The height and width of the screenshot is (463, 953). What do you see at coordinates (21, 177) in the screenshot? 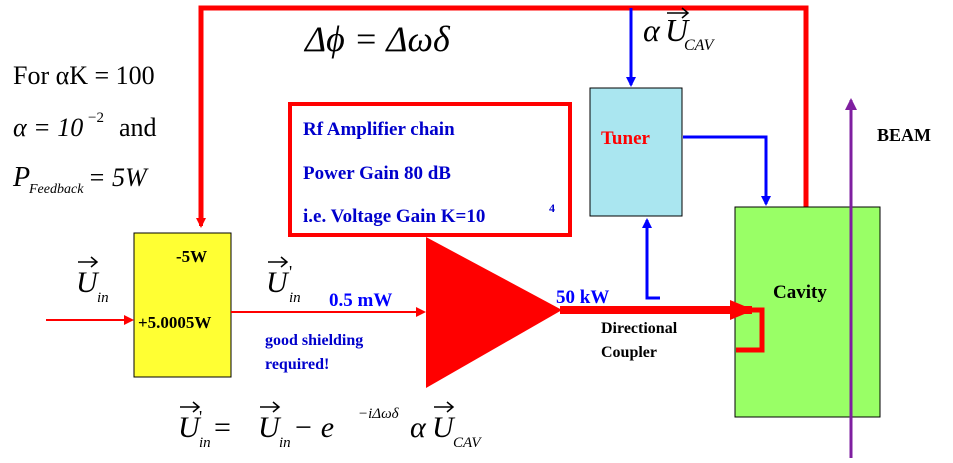
I see `condition-line-3: P` at bounding box center [21, 177].